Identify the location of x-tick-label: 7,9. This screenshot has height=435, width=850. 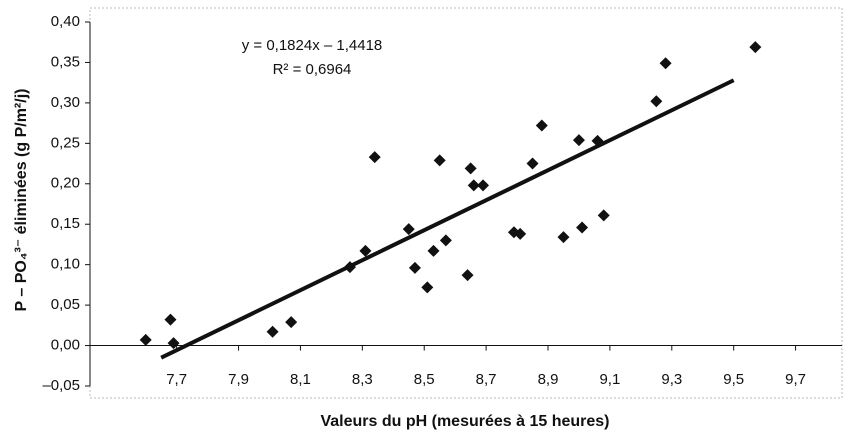
(238, 379).